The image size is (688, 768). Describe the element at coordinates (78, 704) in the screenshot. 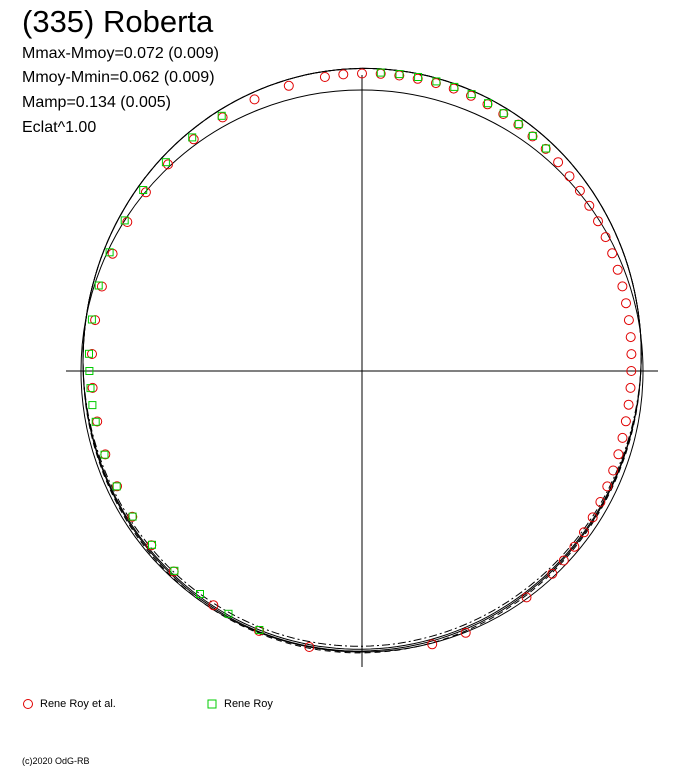

I see `legend-label: Rene Roy et al.` at that location.